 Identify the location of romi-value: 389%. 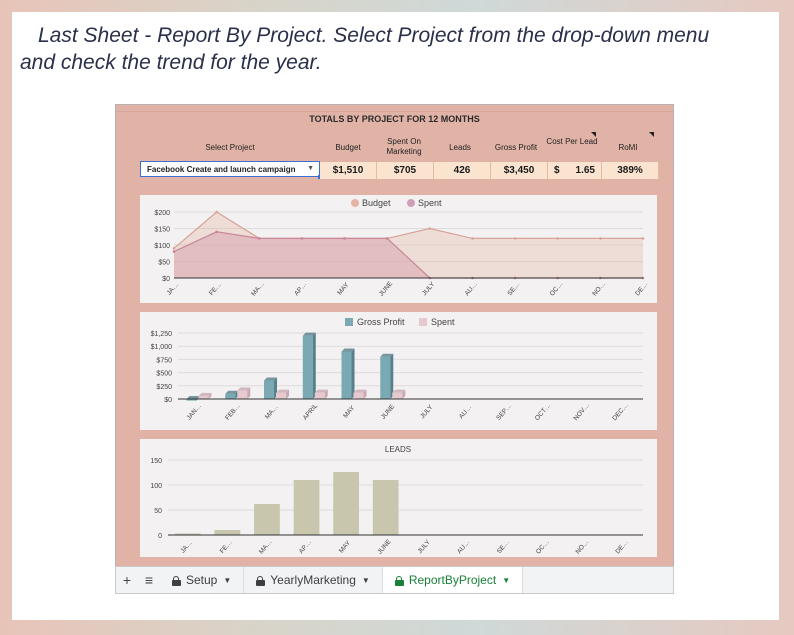
(630, 170).